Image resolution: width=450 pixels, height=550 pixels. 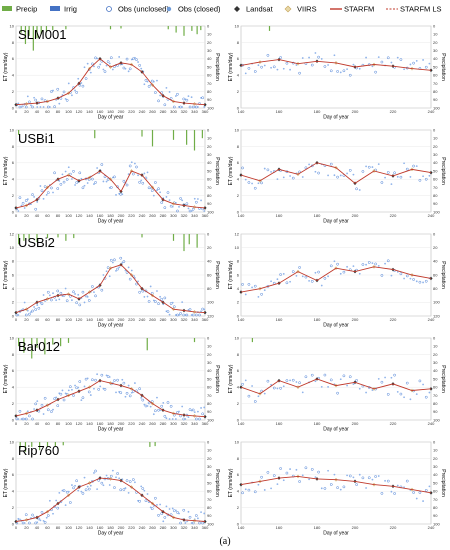 What do you see at coordinates (435, 162) in the screenshot?
I see `y2-tick-label: 40` at bounding box center [435, 162].